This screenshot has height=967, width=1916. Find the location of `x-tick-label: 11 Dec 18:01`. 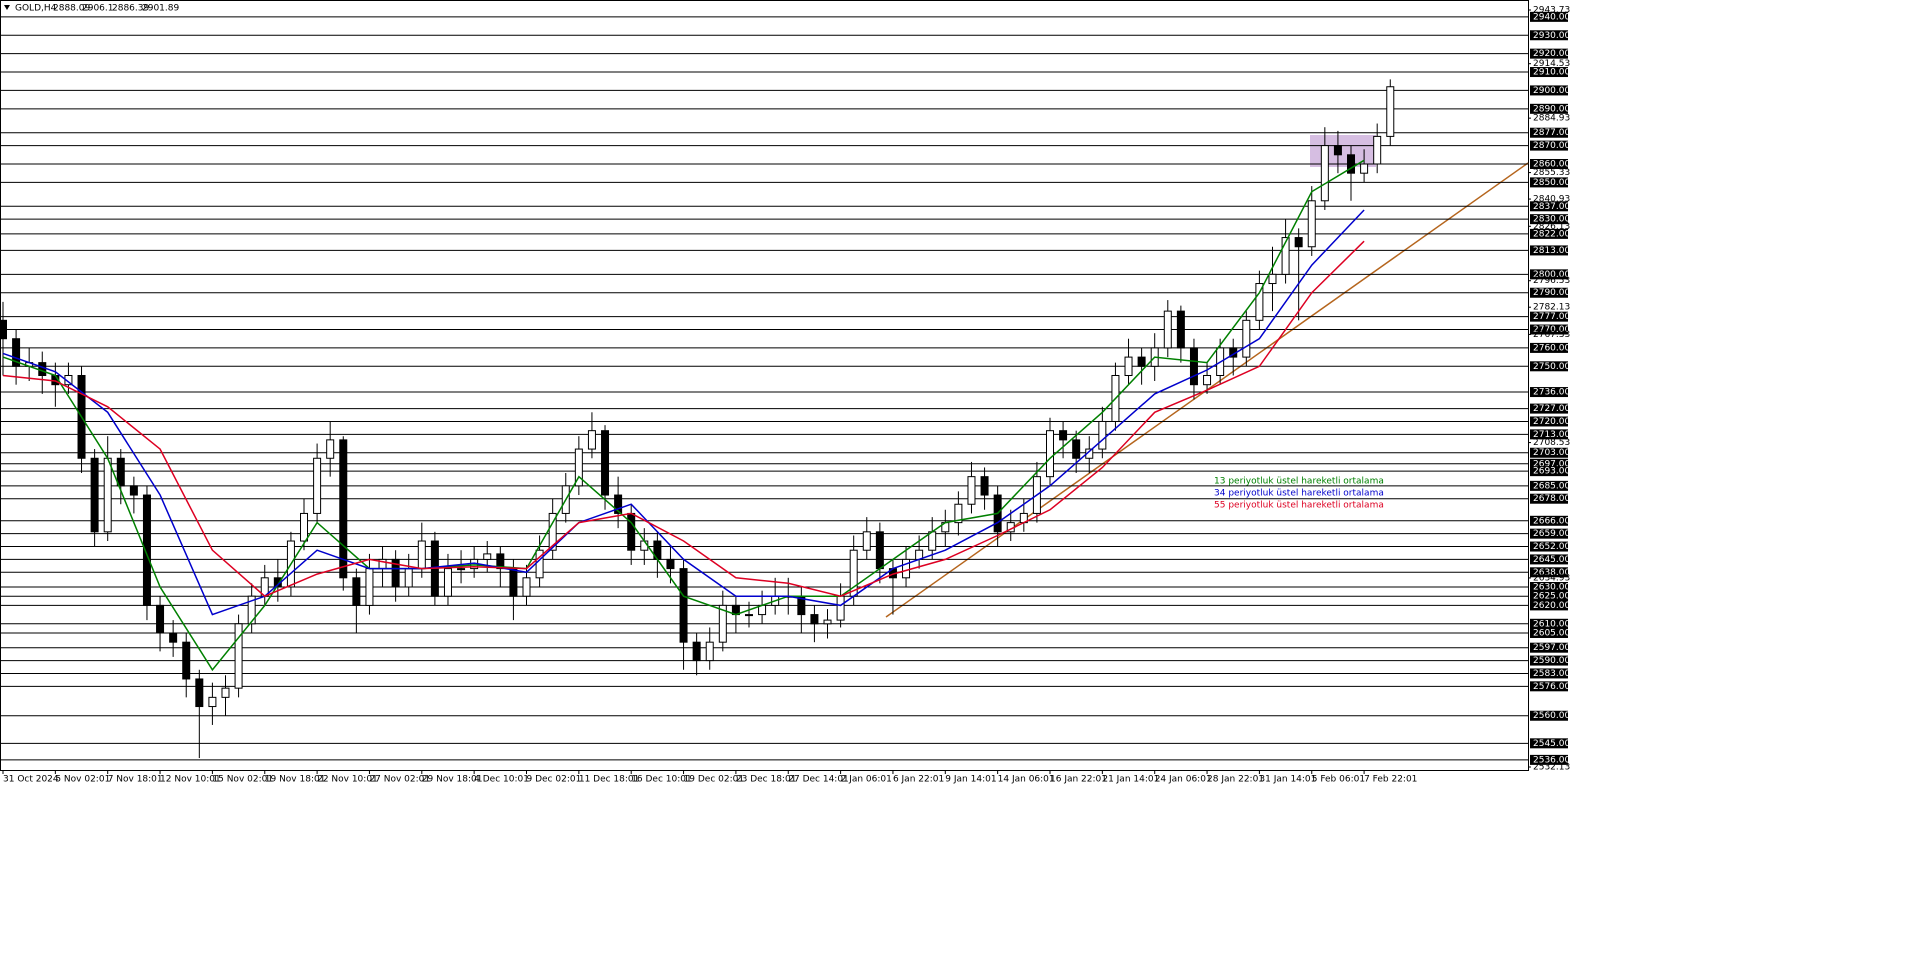

x-tick-label: 11 Dec 18:01 is located at coordinates (609, 780).